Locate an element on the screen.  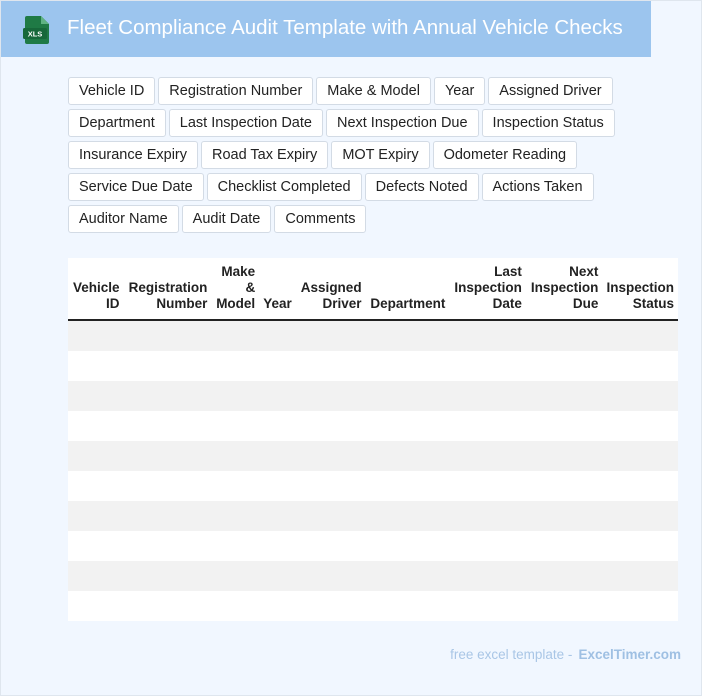
column-header: Assigned Driver is located at coordinates (330, 289).